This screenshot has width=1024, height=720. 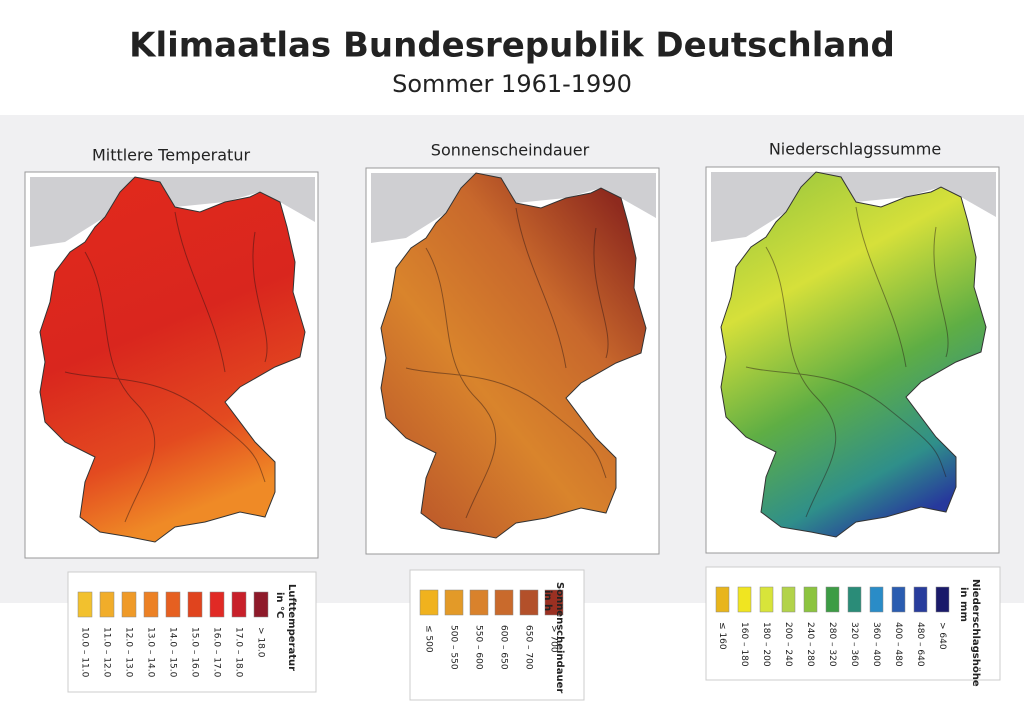 I want to click on legend-unit: in h, so click(x=547, y=600).